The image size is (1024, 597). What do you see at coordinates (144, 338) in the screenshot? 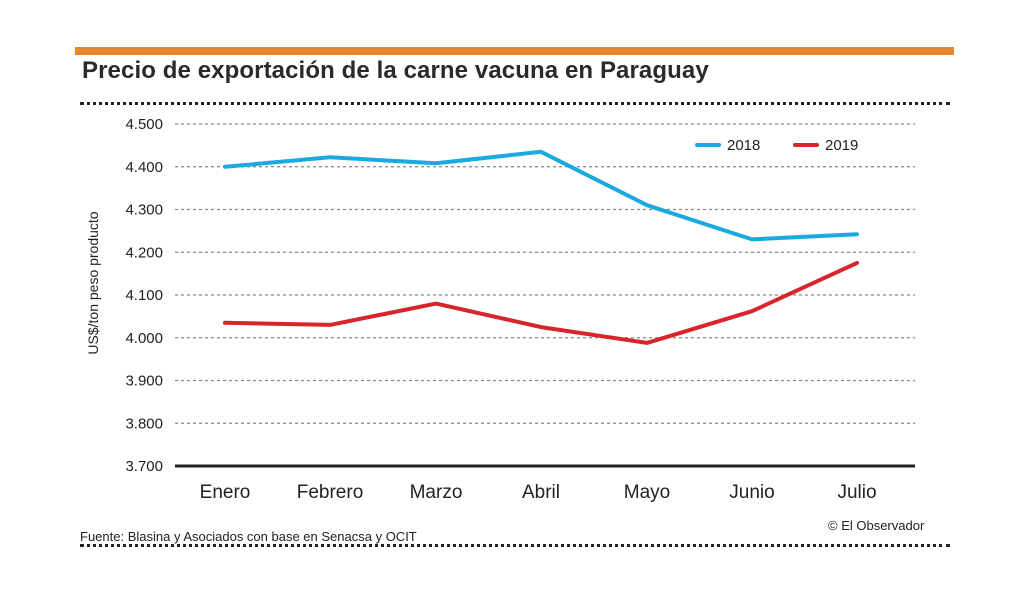
I see `y-tick-label: 4.000` at bounding box center [144, 338].